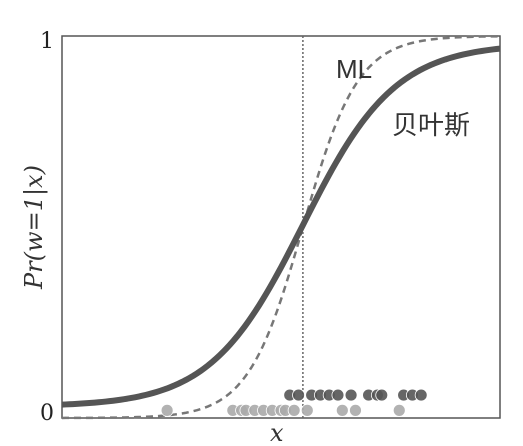  Describe the element at coordinates (277, 432) in the screenshot. I see `x-axis-label: x` at that location.